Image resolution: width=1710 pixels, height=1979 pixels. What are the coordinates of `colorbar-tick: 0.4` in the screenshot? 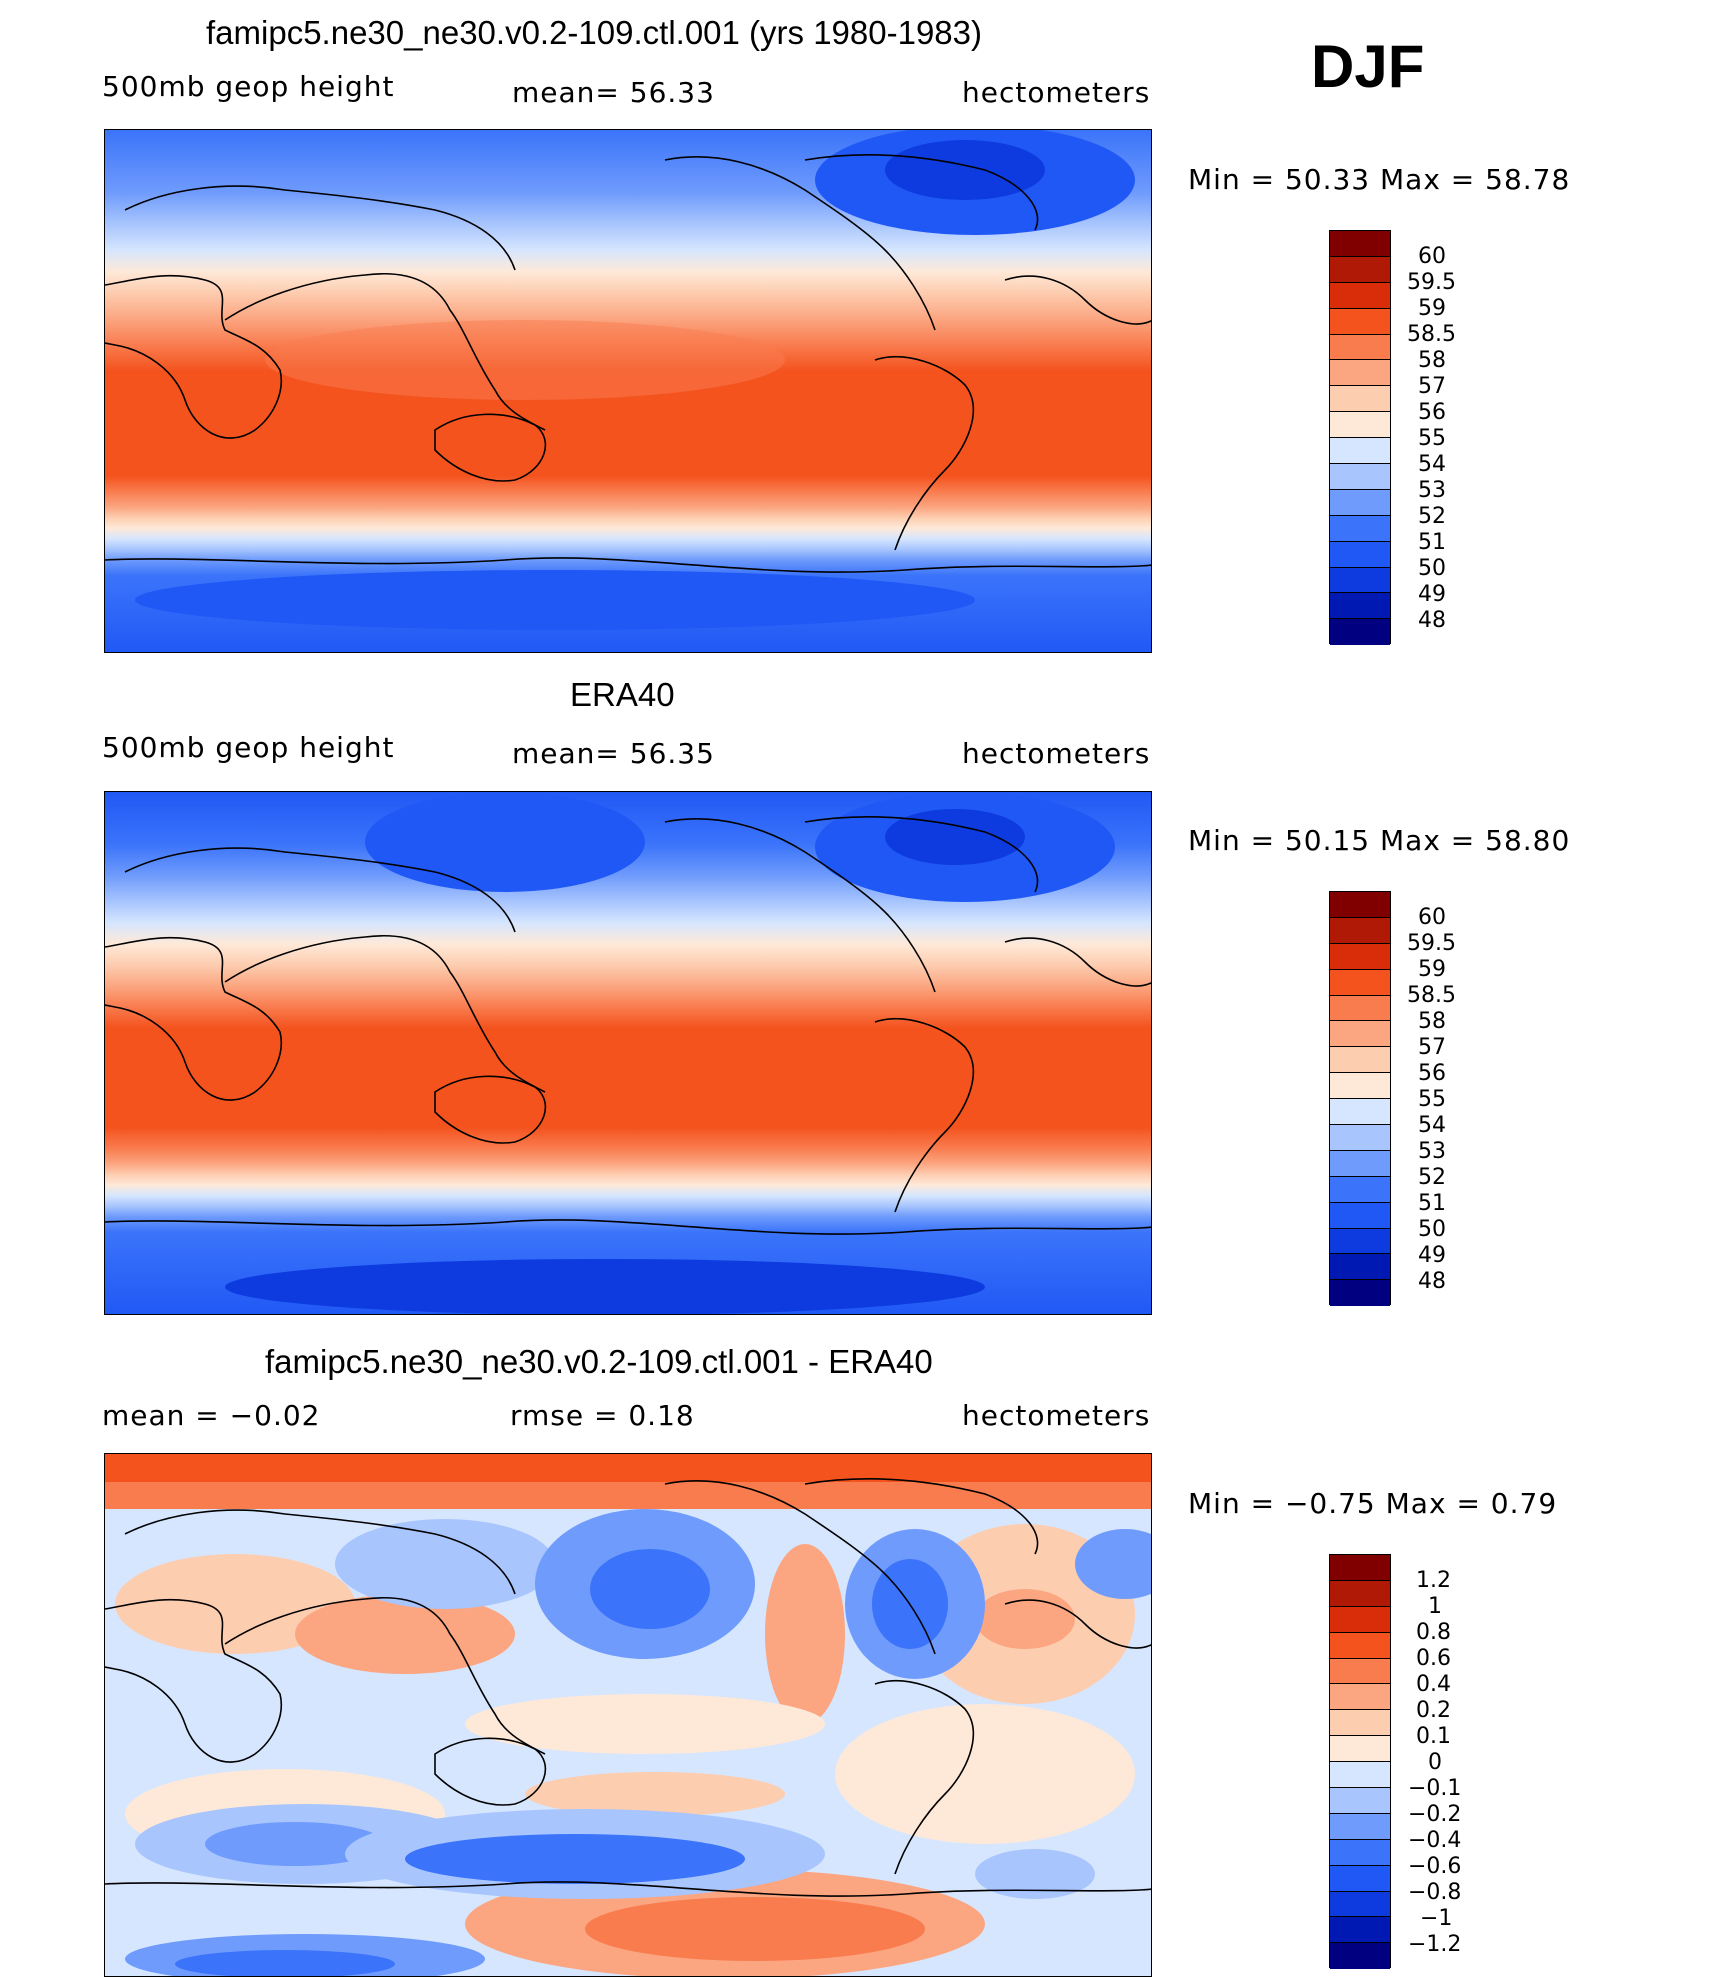 It's located at (1433, 1684).